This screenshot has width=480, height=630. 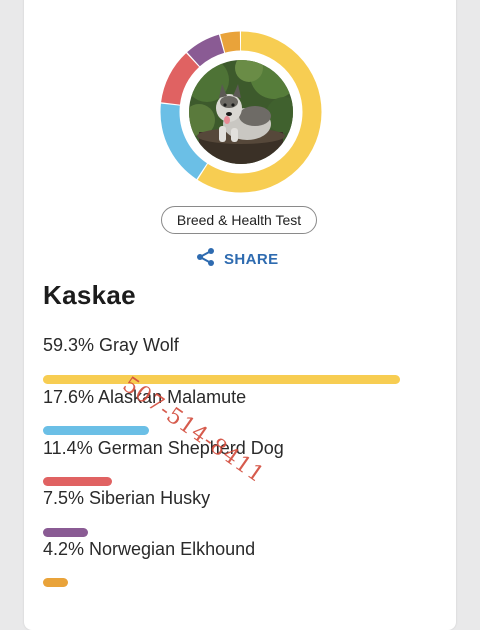 What do you see at coordinates (55, 582) in the screenshot?
I see `breed-bar-norwegian-elkhound` at bounding box center [55, 582].